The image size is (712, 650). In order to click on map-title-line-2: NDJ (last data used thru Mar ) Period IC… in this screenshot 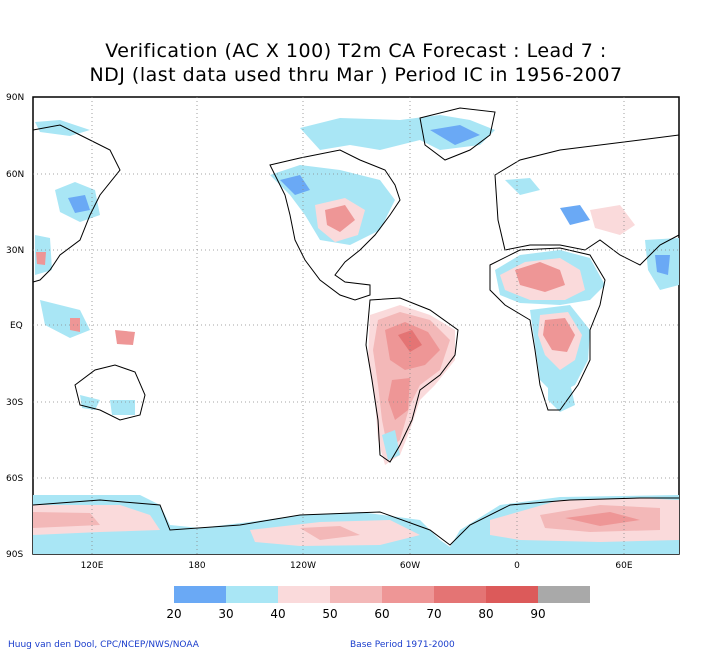, I will do `click(356, 75)`.